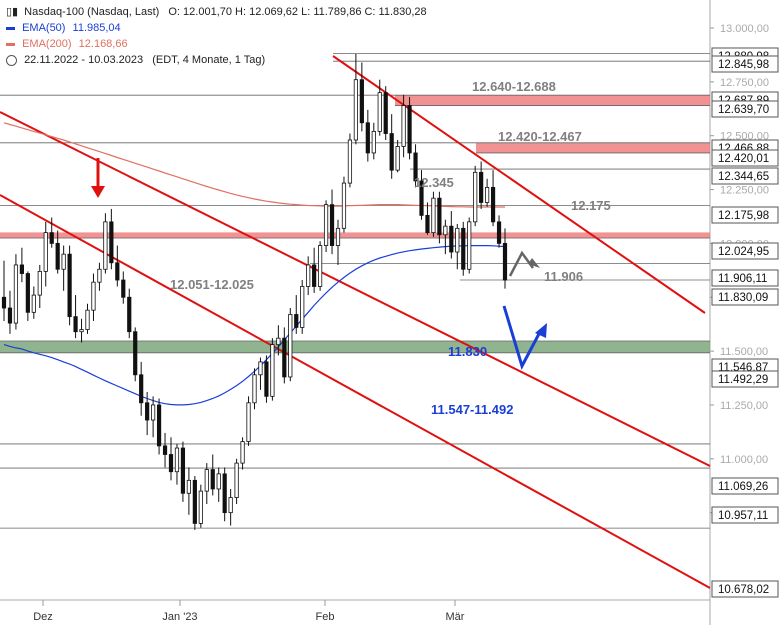 This screenshot has width=780, height=625. I want to click on ema200-value: 12.168,66, so click(103, 44).